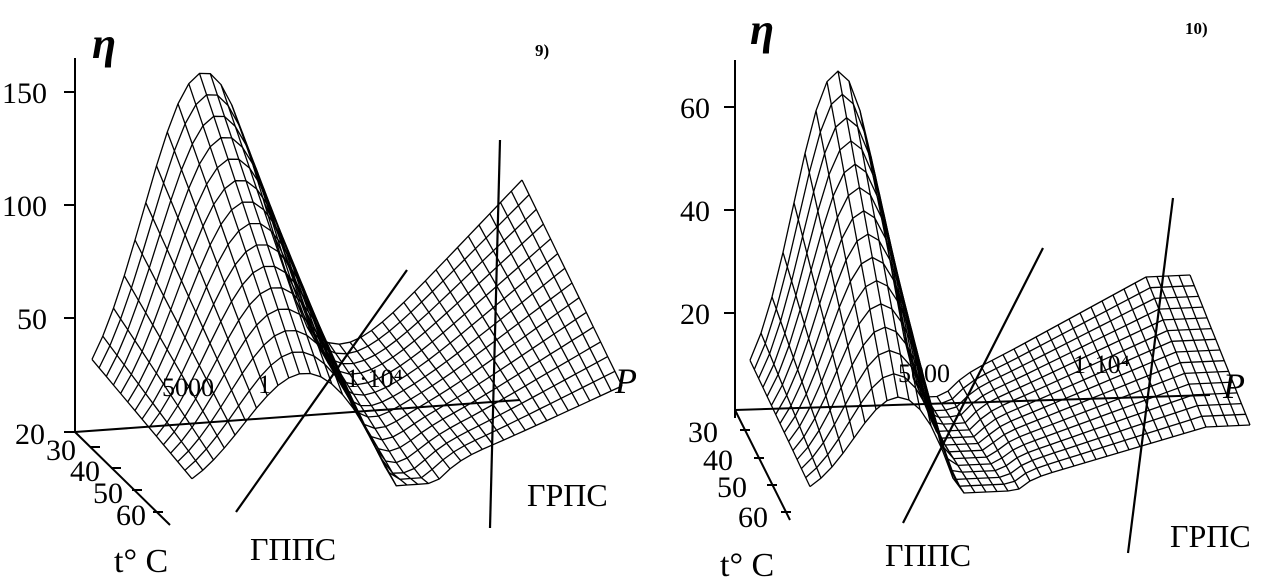 The width and height of the screenshot is (1269, 577). Describe the element at coordinates (32, 319) in the screenshot. I see `z-tick-label-9-50: 50` at that location.